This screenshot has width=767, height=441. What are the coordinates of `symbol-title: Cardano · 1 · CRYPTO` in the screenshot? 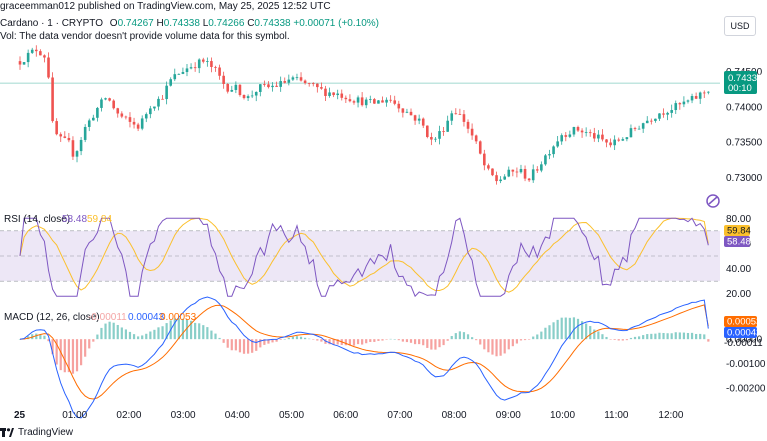 It's located at (52, 23).